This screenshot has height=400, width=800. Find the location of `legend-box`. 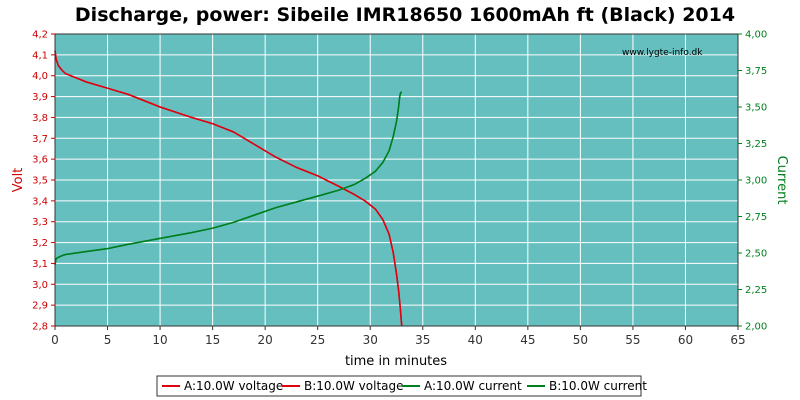

legend-box is located at coordinates (399, 386).